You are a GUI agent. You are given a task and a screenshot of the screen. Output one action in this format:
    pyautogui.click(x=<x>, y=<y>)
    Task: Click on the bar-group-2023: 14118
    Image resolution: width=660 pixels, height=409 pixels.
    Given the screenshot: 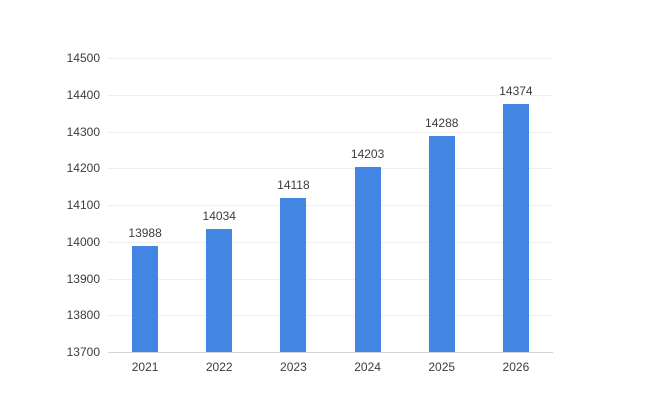 What is the action you would take?
    pyautogui.click(x=293, y=205)
    